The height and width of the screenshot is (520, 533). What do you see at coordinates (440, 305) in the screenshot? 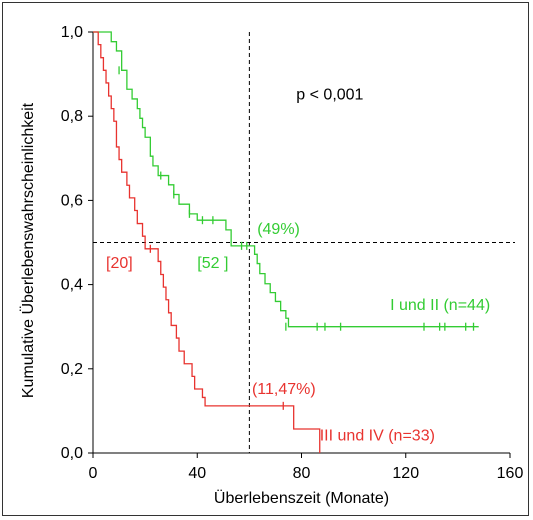
I see `annotation-label: I und II (n=44)` at bounding box center [440, 305].